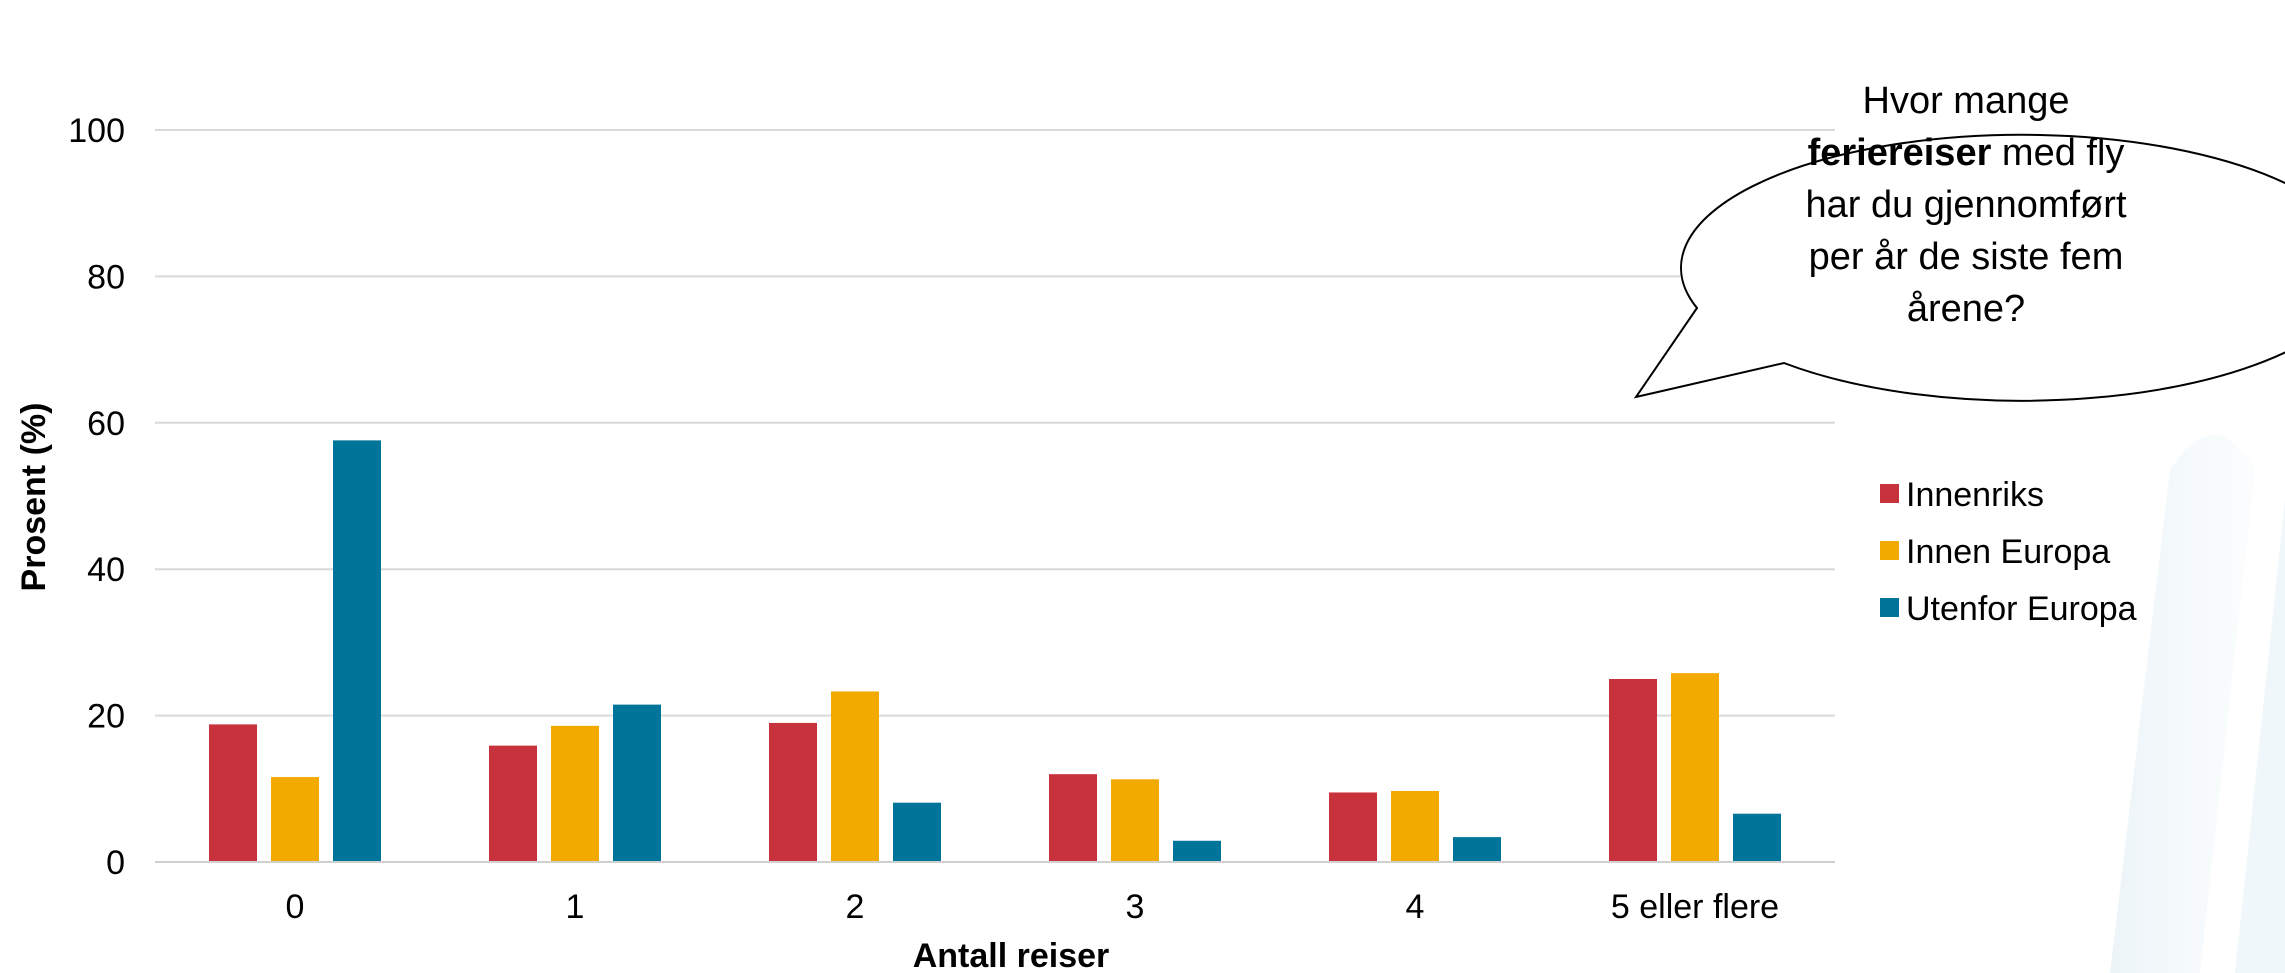 This screenshot has width=2285, height=973. What do you see at coordinates (106, 717) in the screenshot?
I see `y-tick-label: 20` at bounding box center [106, 717].